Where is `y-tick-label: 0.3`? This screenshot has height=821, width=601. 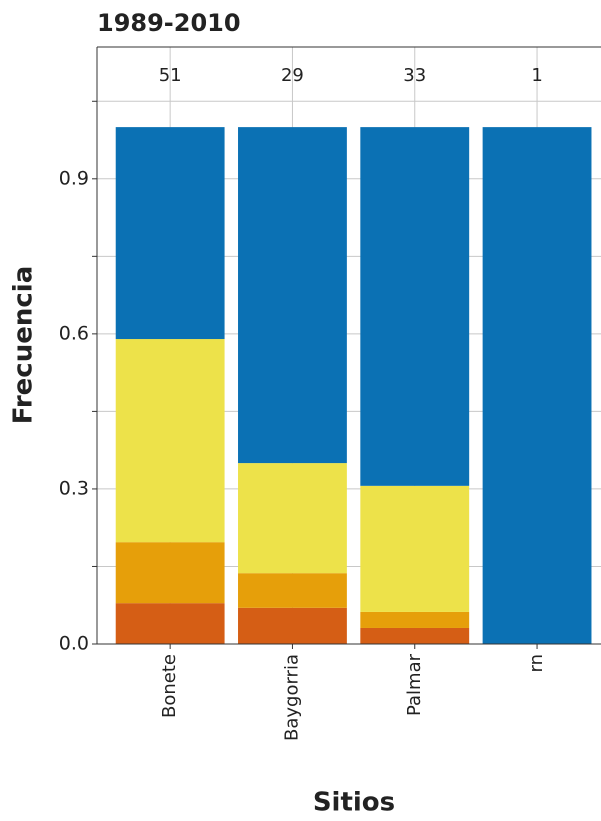 y-tick-label: 0.3 is located at coordinates (74, 488).